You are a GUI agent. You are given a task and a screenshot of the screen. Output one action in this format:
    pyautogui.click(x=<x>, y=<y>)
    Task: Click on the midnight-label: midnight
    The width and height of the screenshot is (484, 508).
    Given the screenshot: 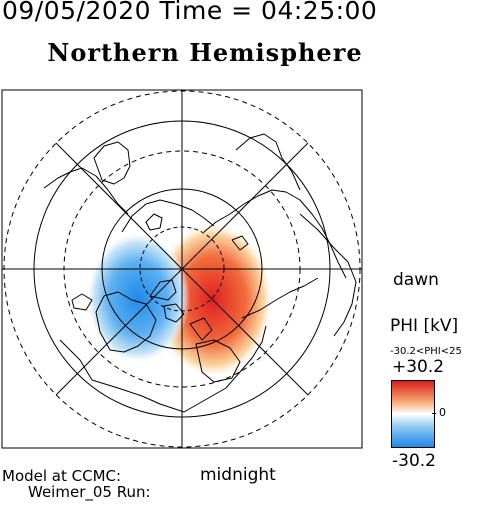 What is the action you would take?
    pyautogui.click(x=238, y=475)
    